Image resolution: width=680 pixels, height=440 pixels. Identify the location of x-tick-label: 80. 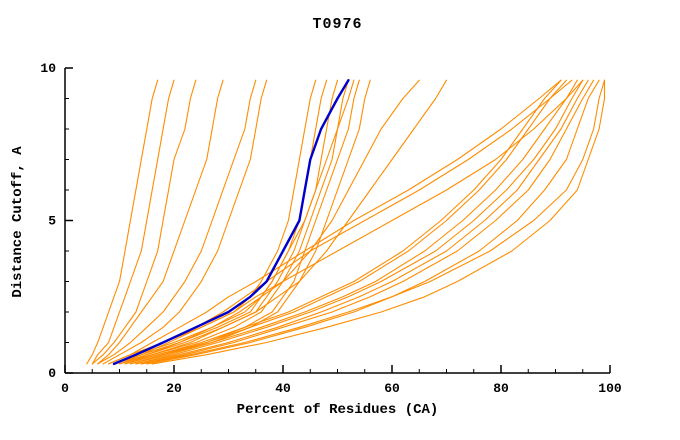
(501, 388).